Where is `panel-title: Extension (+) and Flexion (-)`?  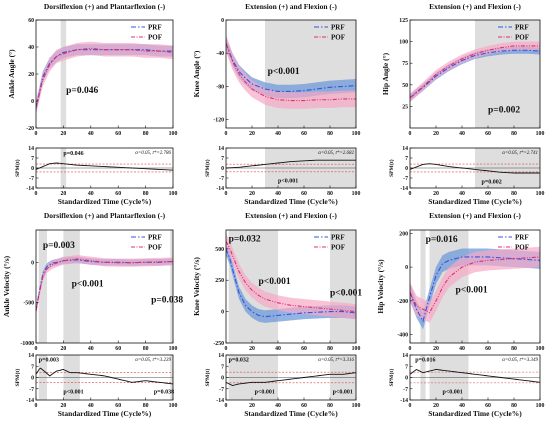
panel-title: Extension (+) and Flexion (-) is located at coordinates (475, 6).